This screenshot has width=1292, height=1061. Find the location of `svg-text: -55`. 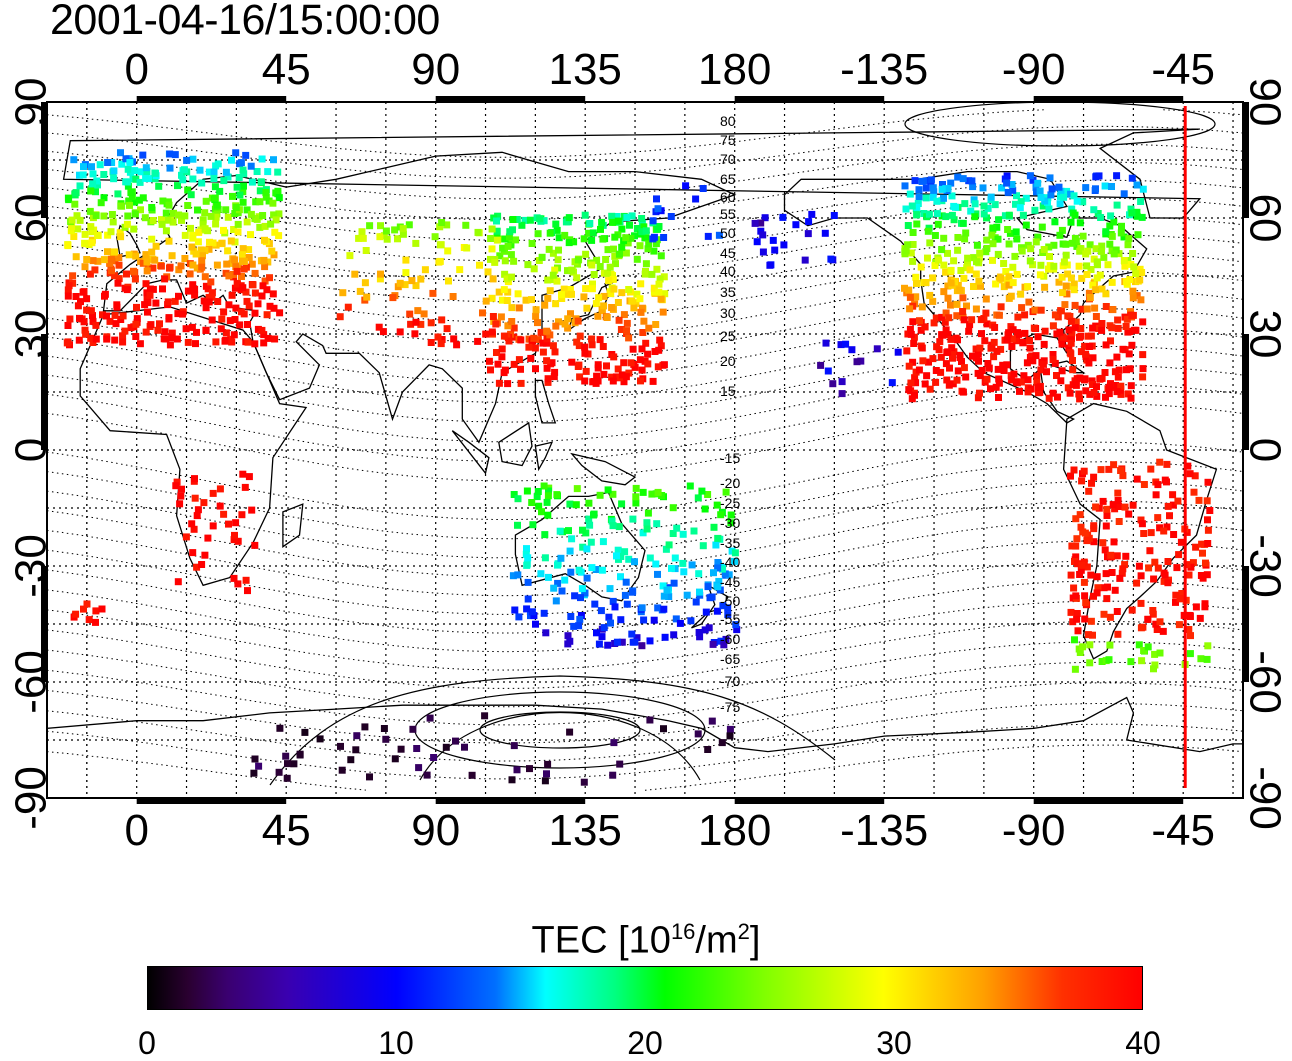

svg-text: -55 is located at coordinates (730, 619).